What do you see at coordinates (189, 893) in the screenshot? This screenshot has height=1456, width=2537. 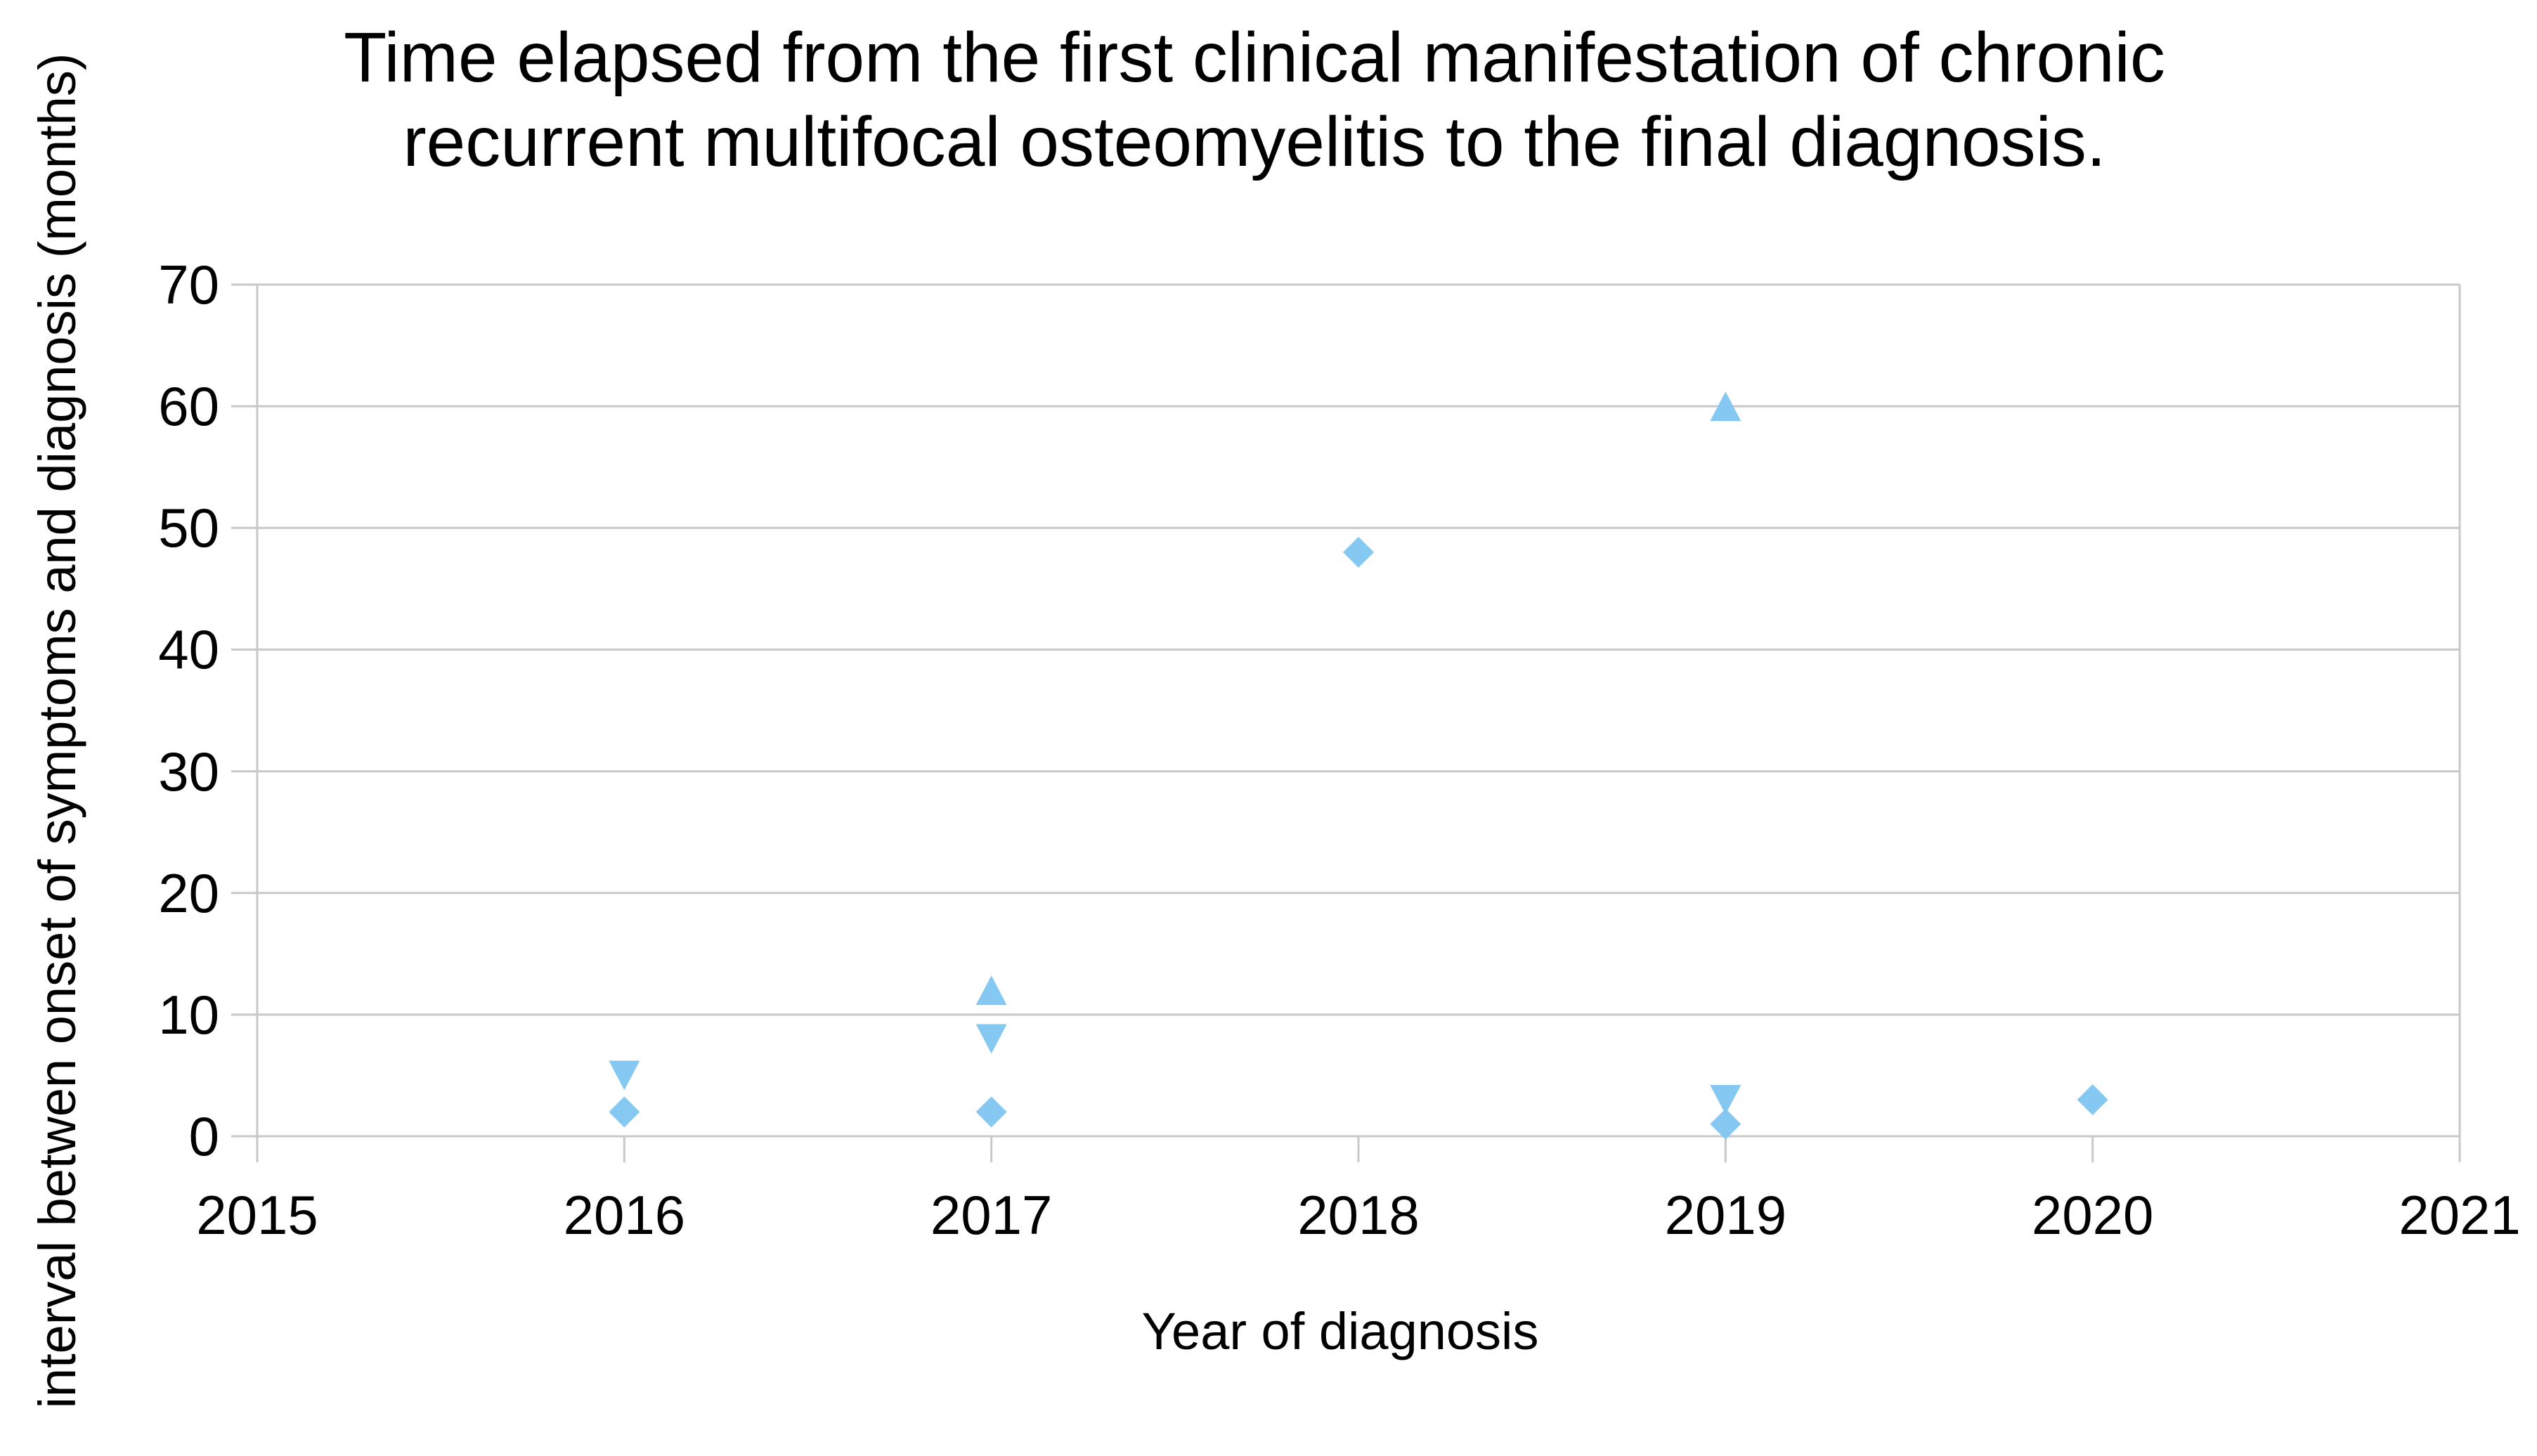 I see `y-tick-label: 20` at bounding box center [189, 893].